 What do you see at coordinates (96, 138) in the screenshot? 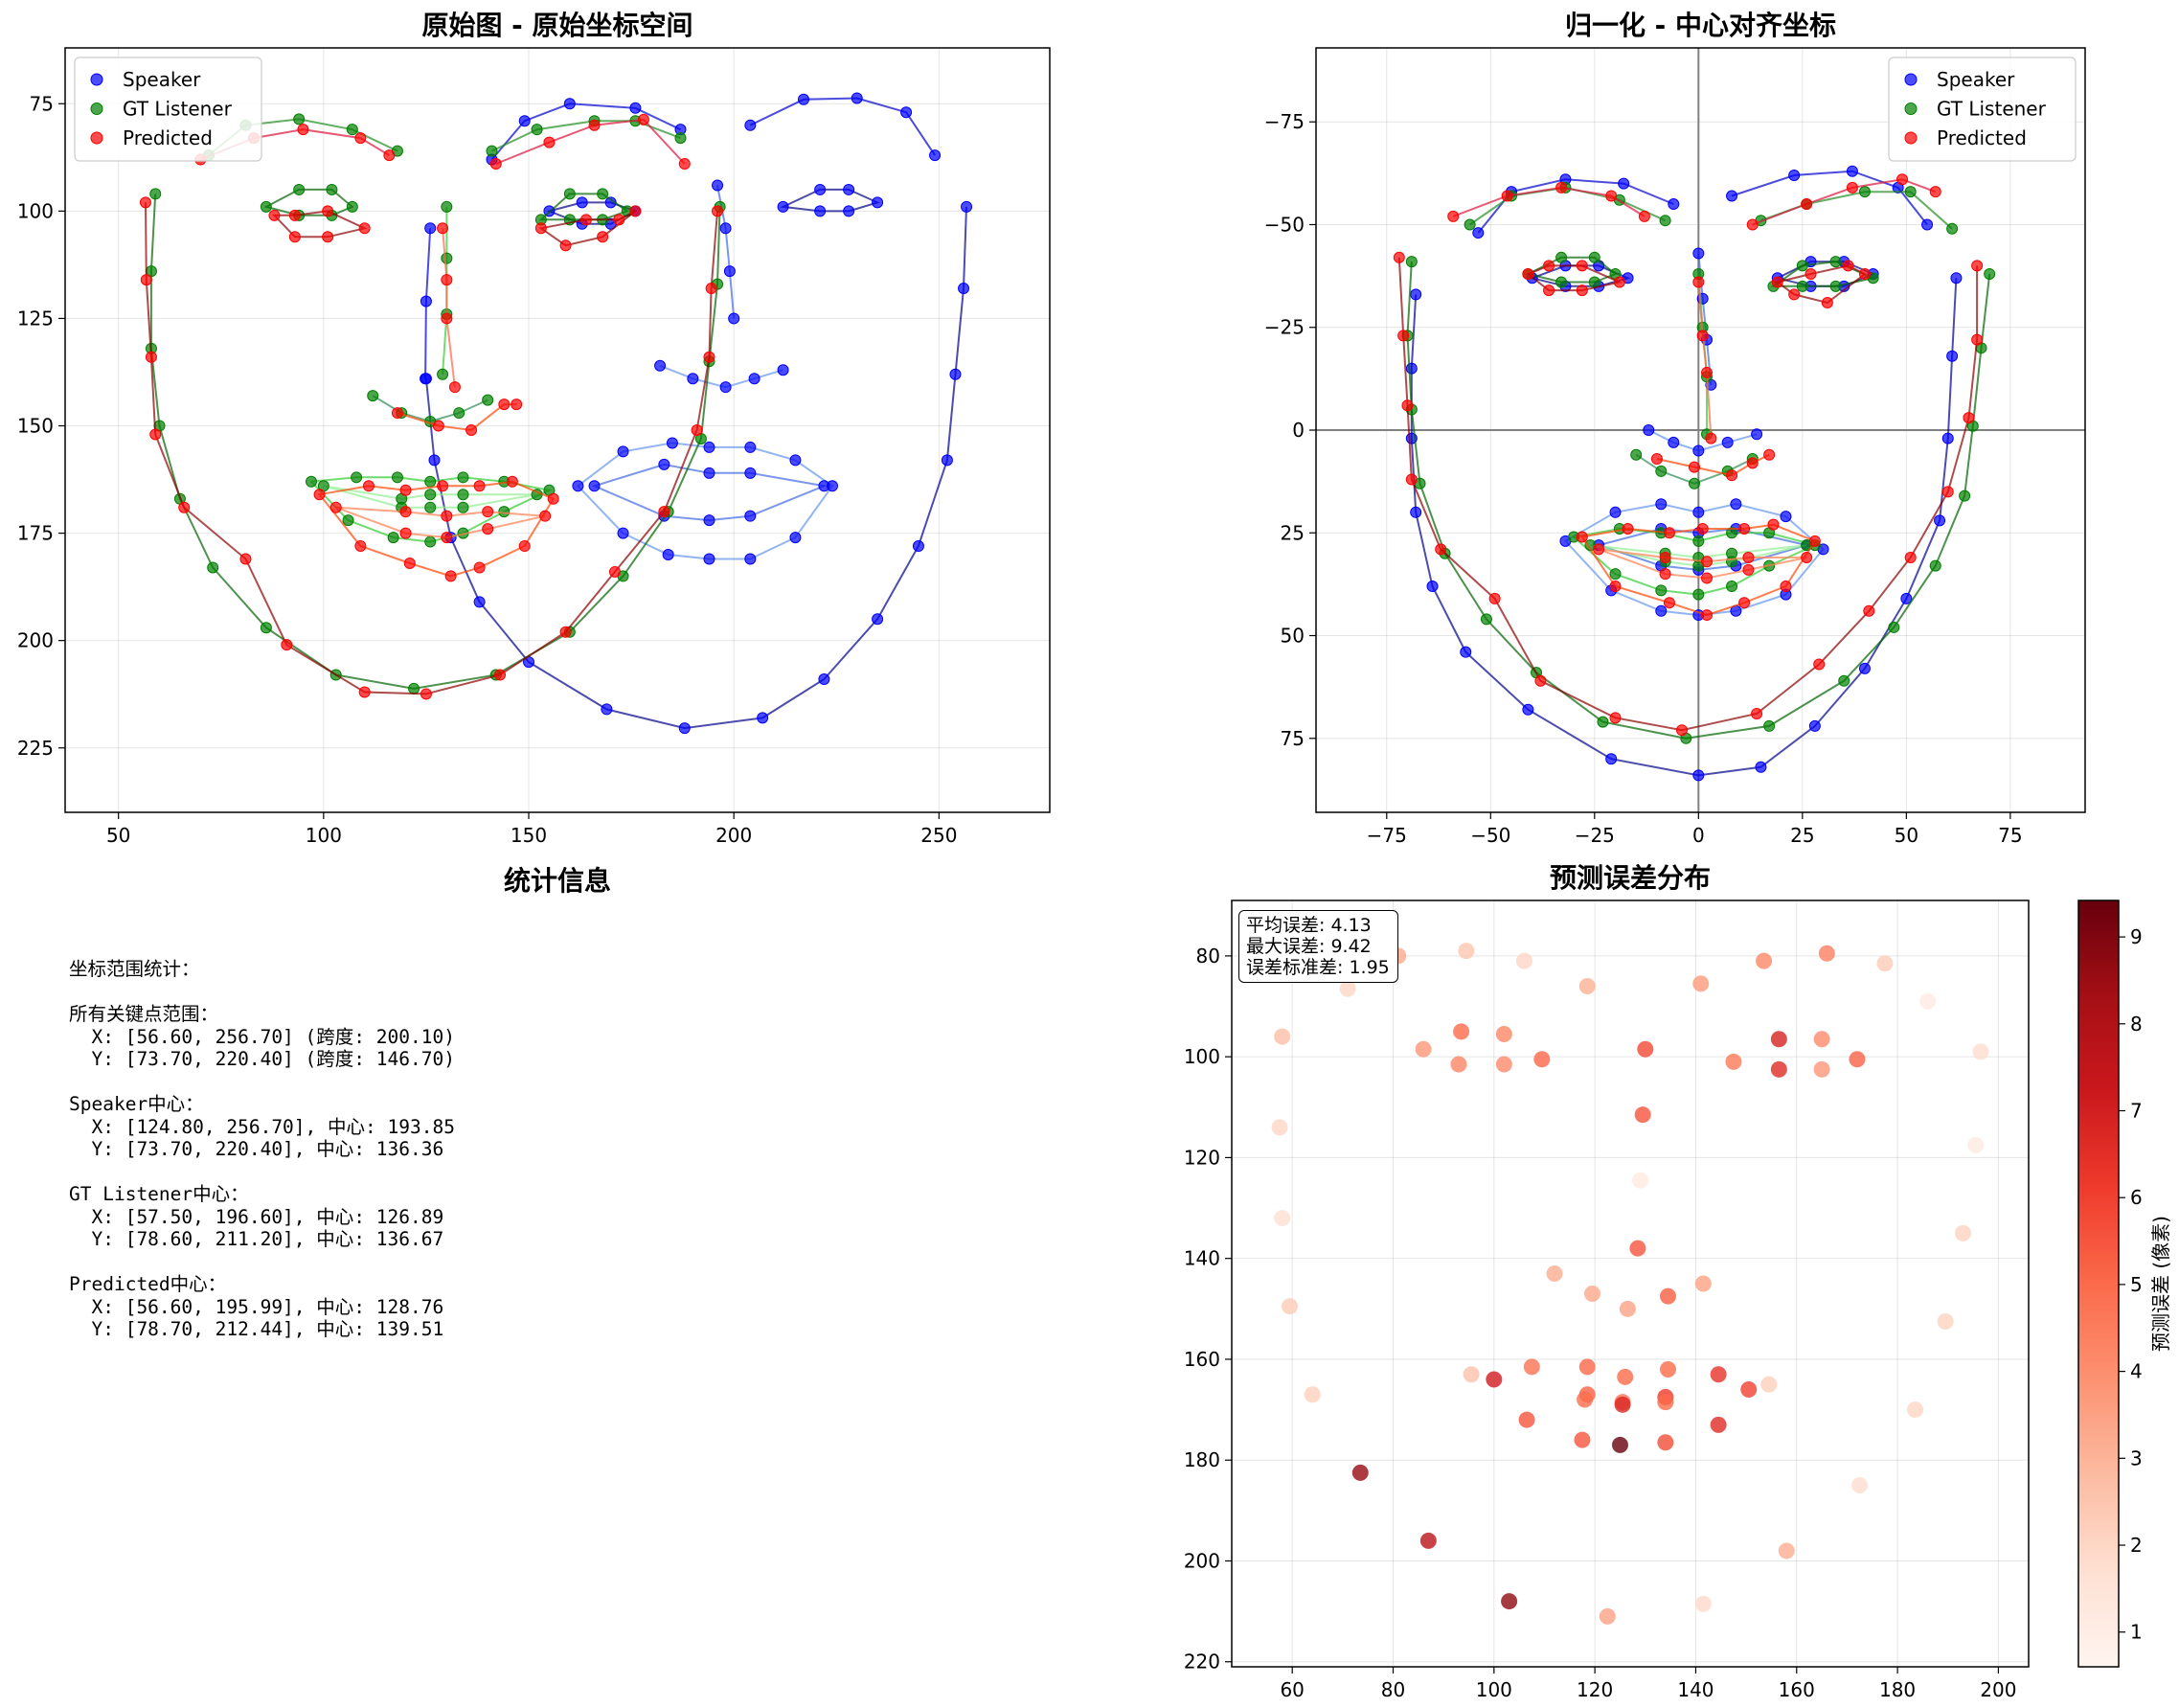
I see `legend-marker` at bounding box center [96, 138].